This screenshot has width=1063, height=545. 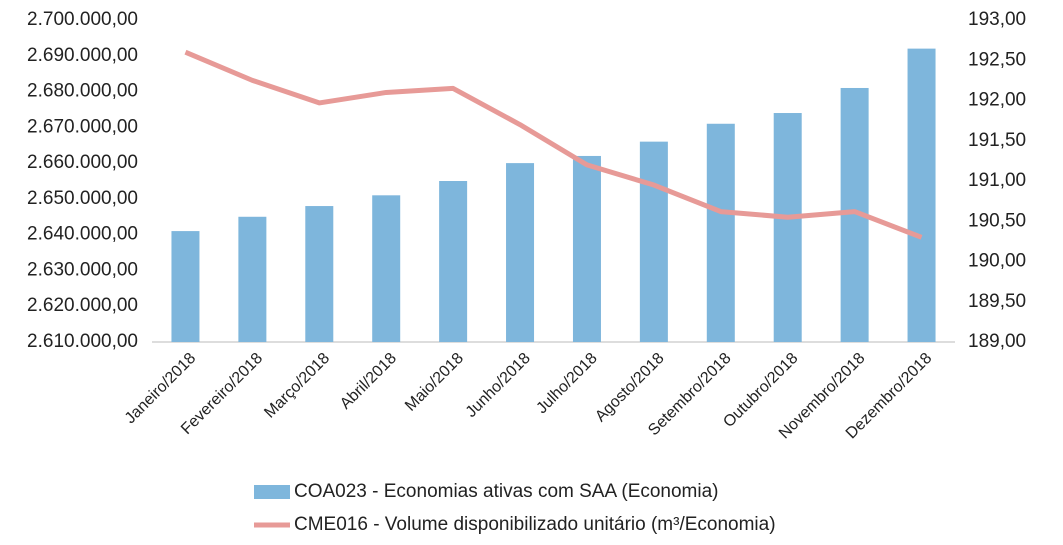 What do you see at coordinates (82, 341) in the screenshot?
I see `y-tick-label: 2.610.000,00` at bounding box center [82, 341].